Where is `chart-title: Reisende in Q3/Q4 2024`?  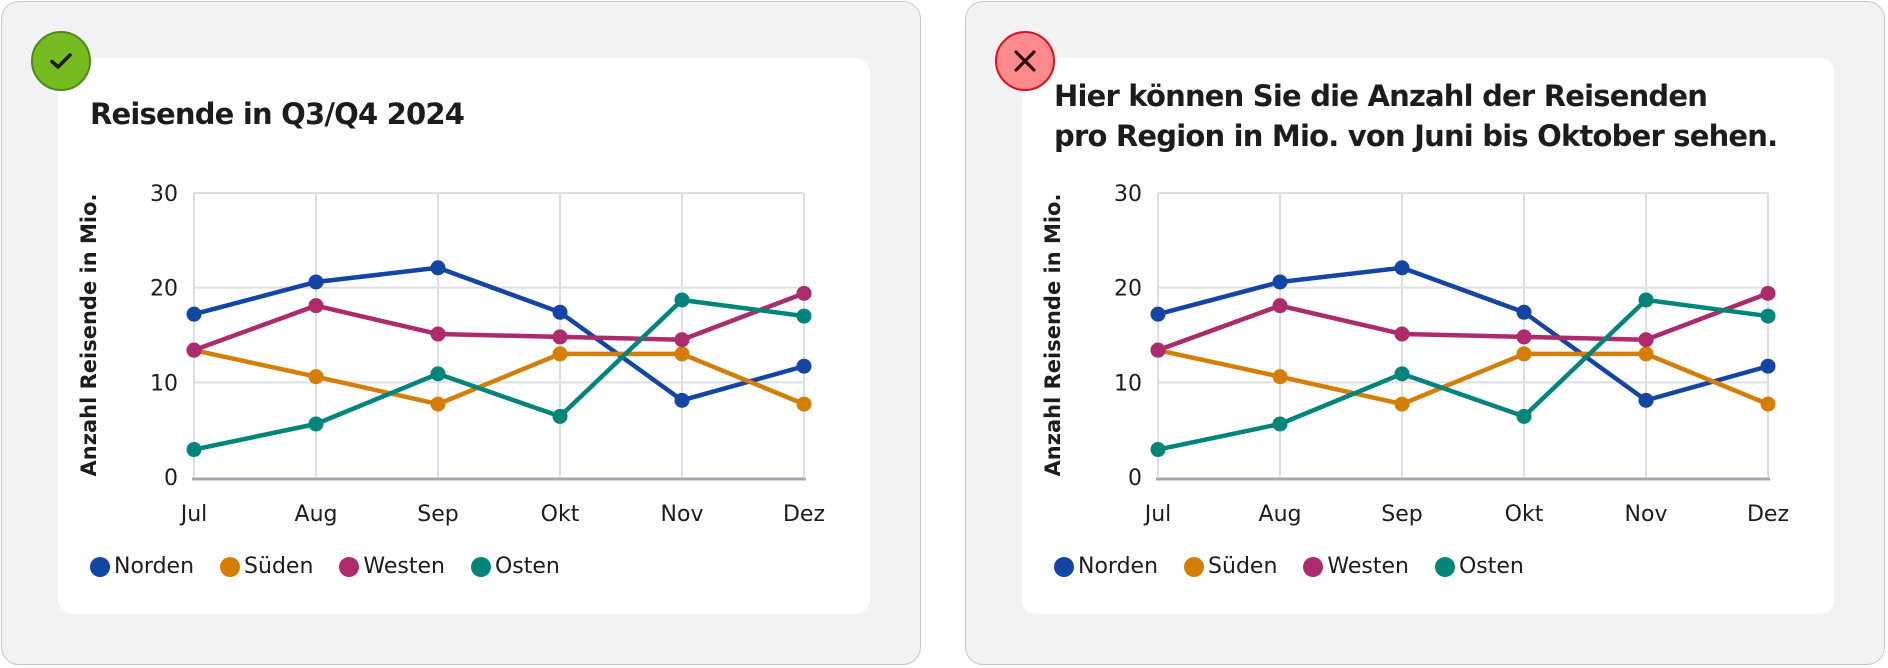
chart-title: Reisende in Q3/Q4 2024 is located at coordinates (277, 114).